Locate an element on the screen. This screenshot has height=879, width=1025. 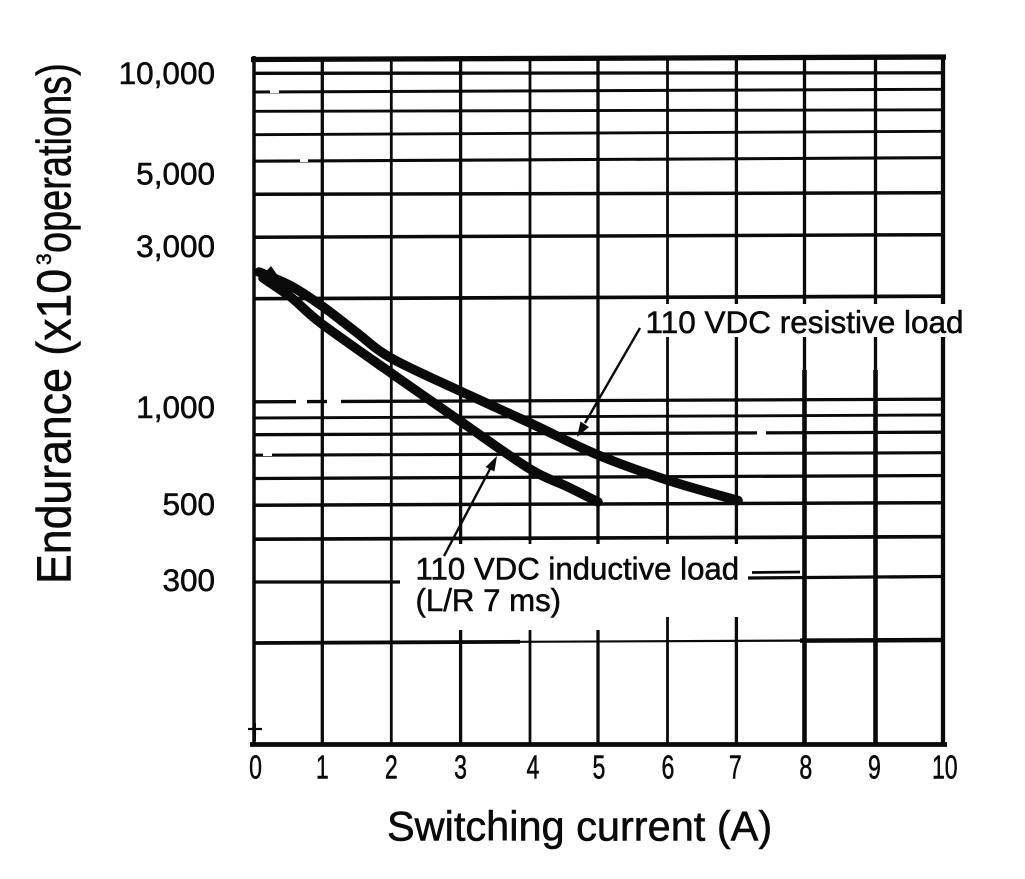
svg-text: 10 is located at coordinates (945, 768).